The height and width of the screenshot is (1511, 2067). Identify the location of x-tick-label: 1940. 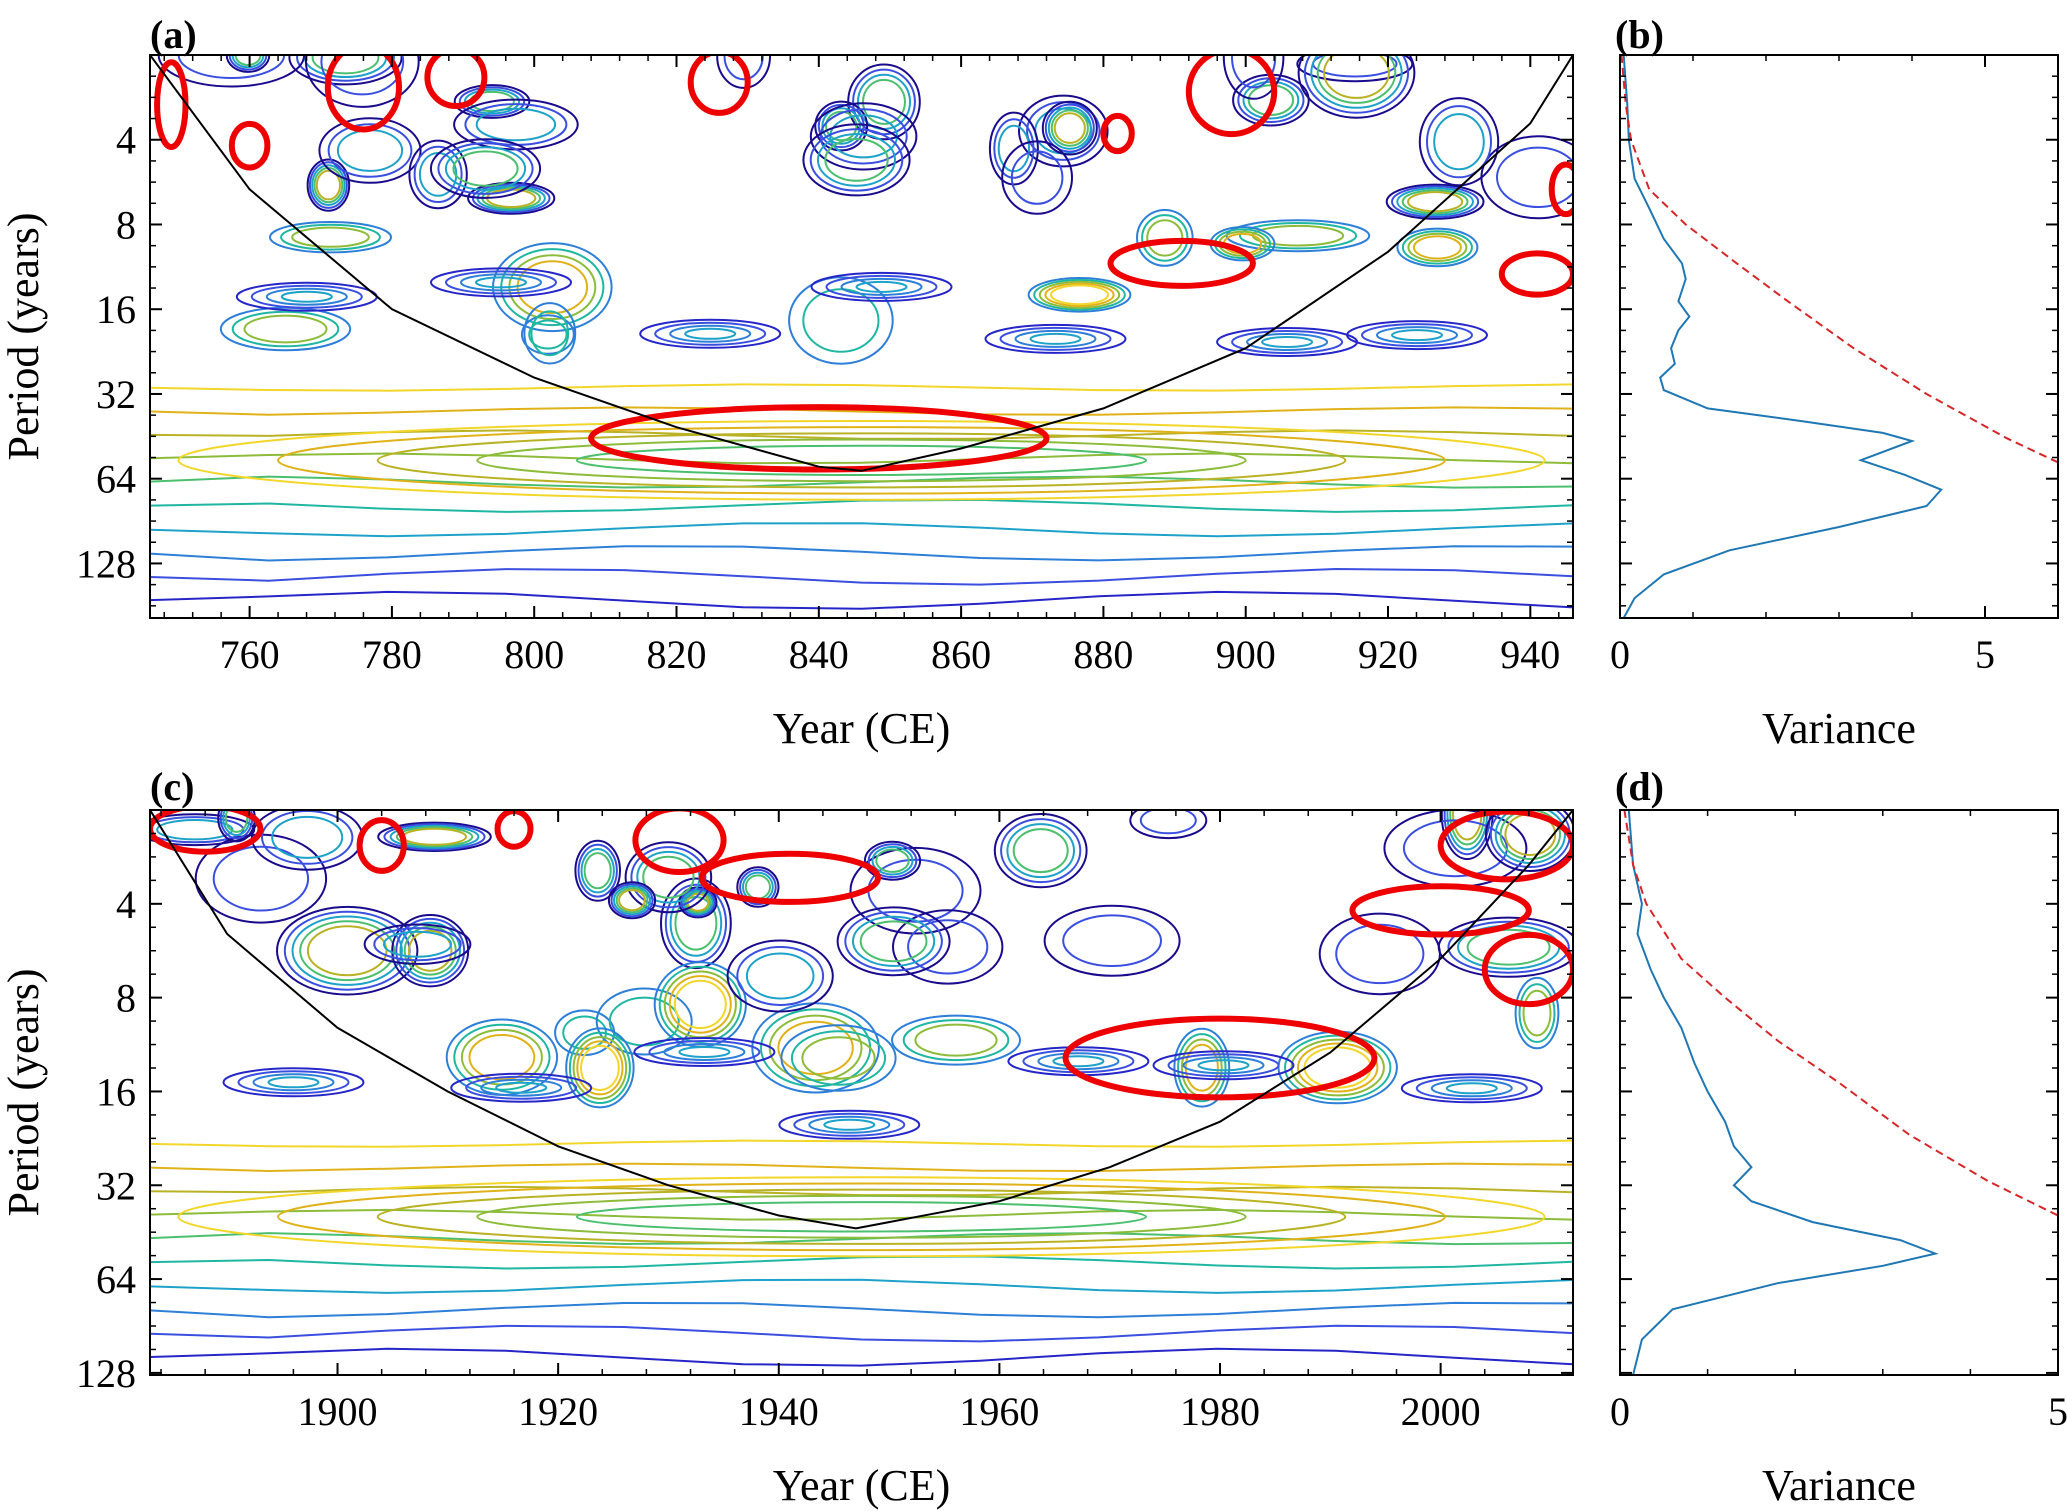
(779, 1411).